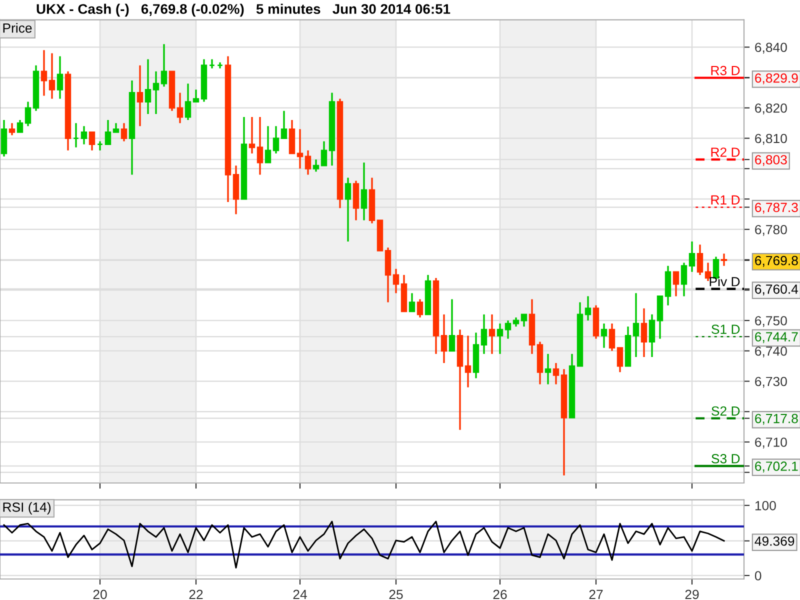  I want to click on chart-subtitle: Price, so click(17, 28).